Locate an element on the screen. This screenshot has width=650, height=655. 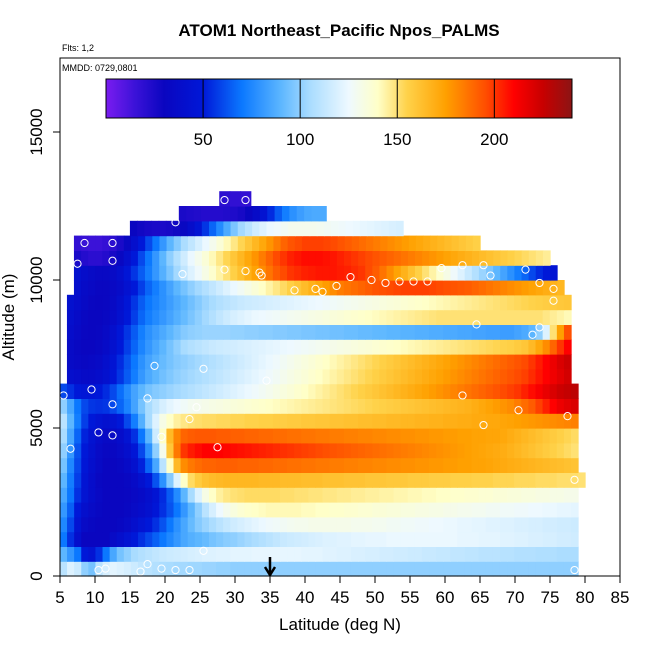
x-tick-label: 70 is located at coordinates (515, 597).